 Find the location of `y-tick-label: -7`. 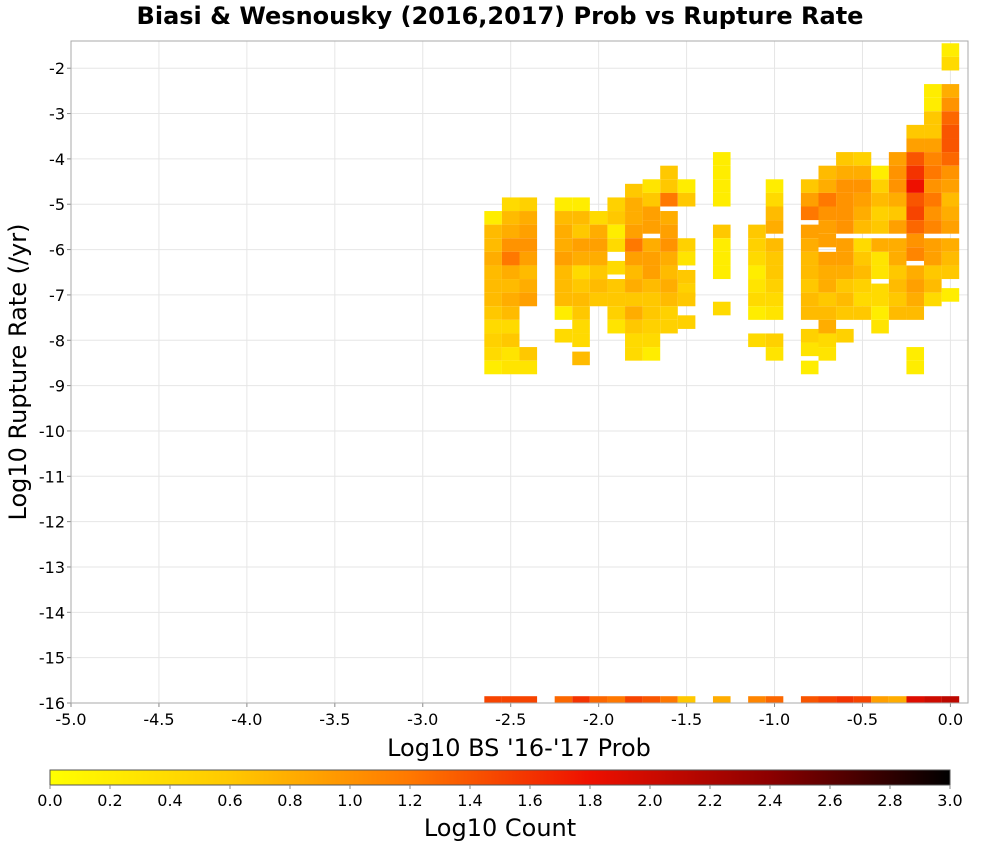

y-tick-label: -7 is located at coordinates (57, 295).